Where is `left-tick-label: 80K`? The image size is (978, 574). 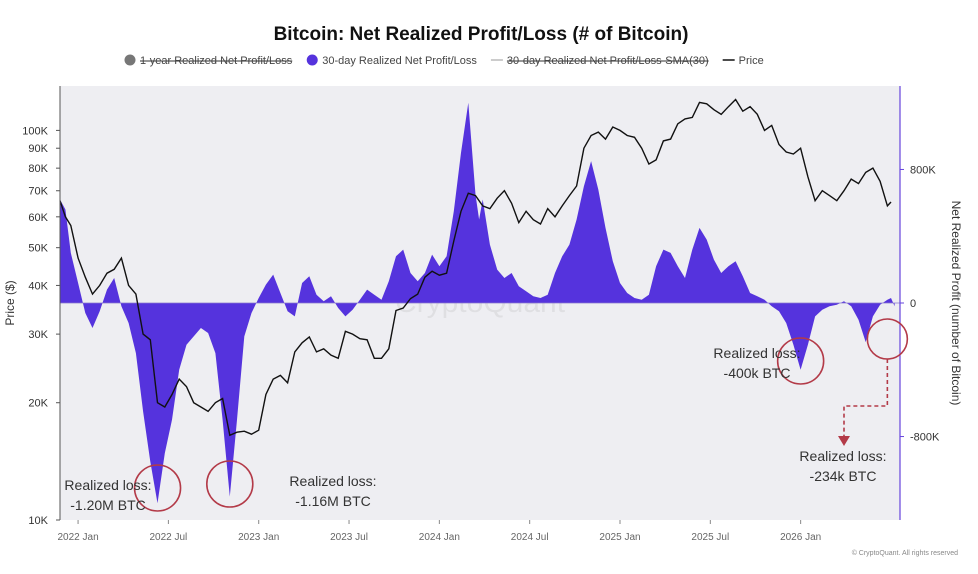
left-tick-label: 80K is located at coordinates (38, 169).